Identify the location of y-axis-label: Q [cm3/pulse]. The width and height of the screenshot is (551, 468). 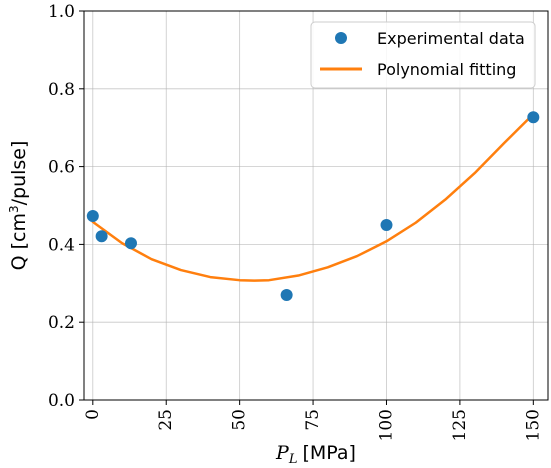
(18, 206).